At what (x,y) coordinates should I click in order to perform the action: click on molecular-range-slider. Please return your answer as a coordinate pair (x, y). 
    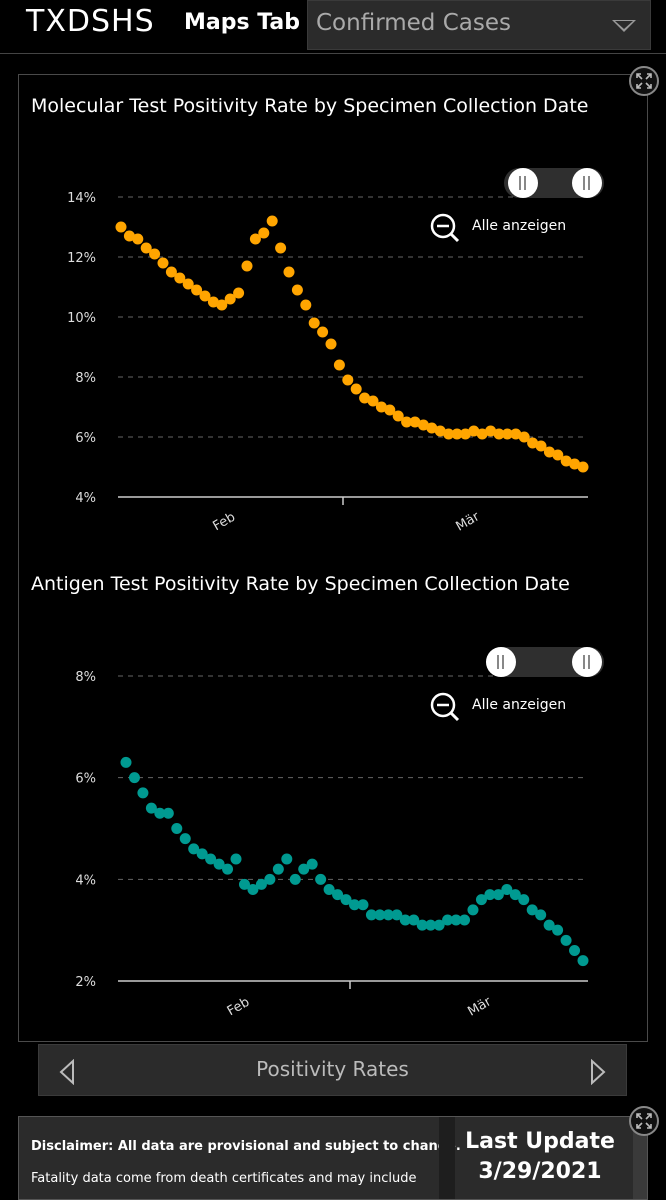
    Looking at the image, I should click on (554, 183).